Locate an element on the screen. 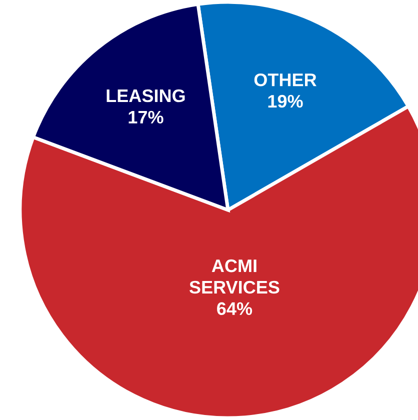  data-label: 19% is located at coordinates (285, 101).